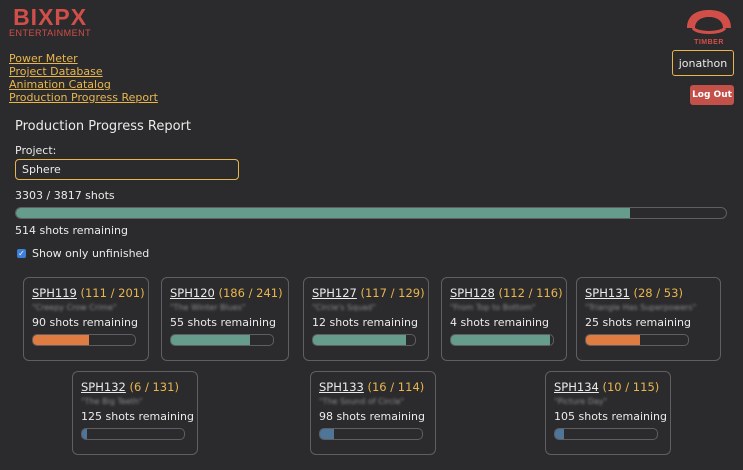 The height and width of the screenshot is (470, 743). Describe the element at coordinates (581, 401) in the screenshot. I see `sequence-subtitle: "Picture Day"` at that location.